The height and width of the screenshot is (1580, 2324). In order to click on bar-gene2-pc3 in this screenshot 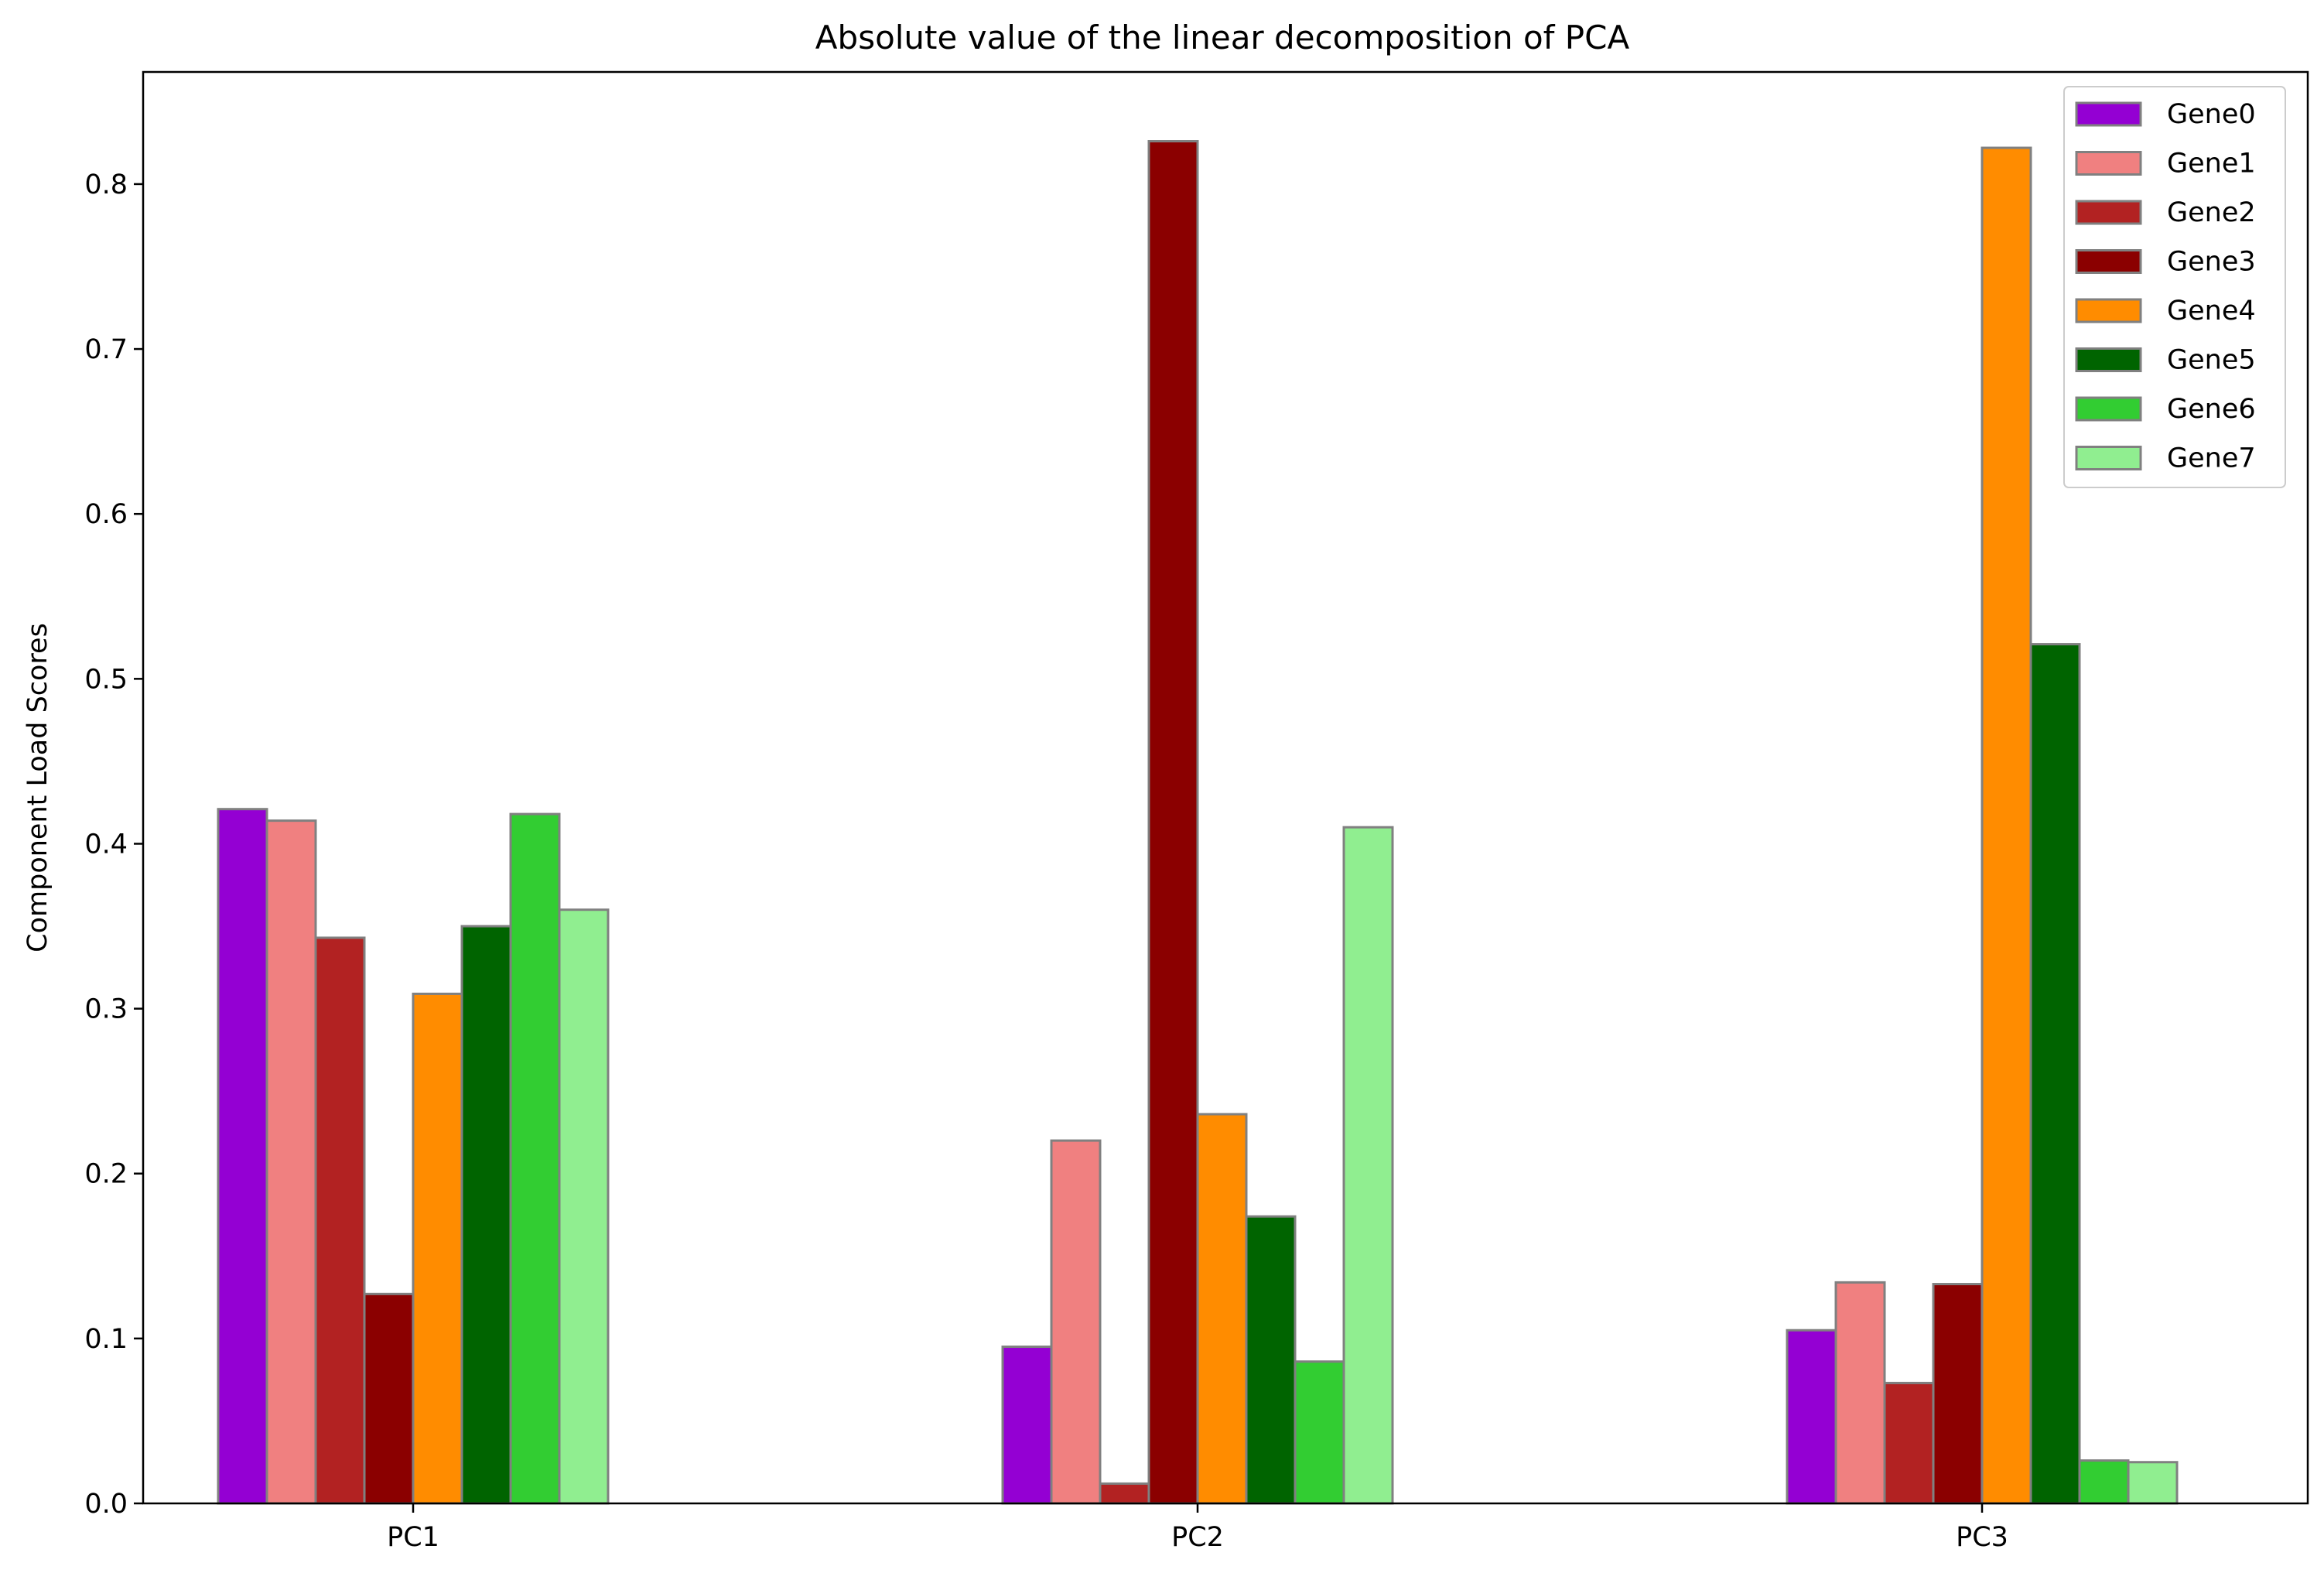, I will do `click(1909, 1443)`.